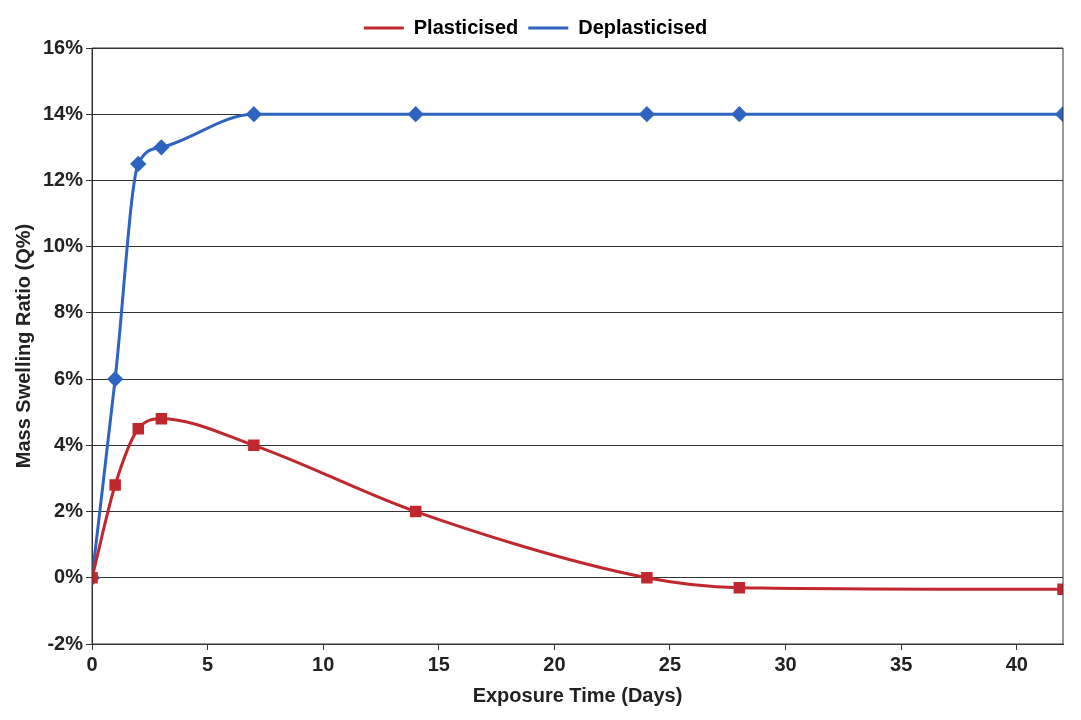 This screenshot has width=1081, height=720. Describe the element at coordinates (438, 663) in the screenshot. I see `x-tick-label: 15` at that location.